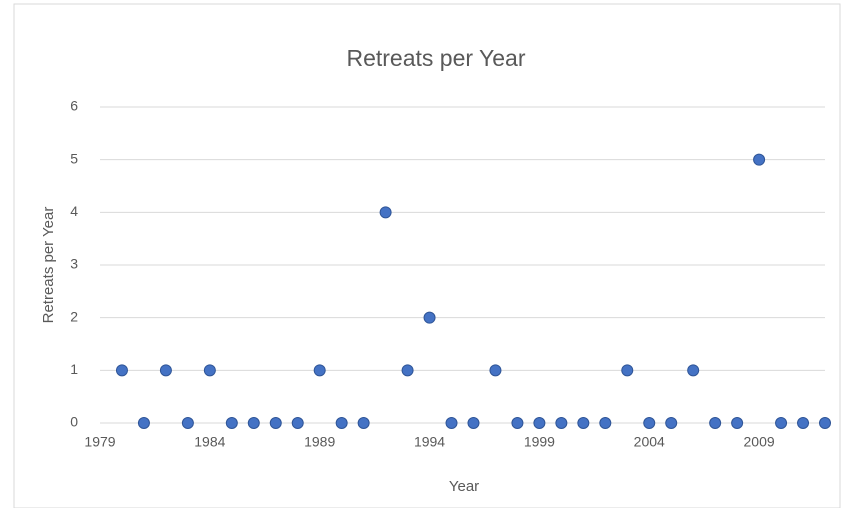  I want to click on y-tick-label: 1, so click(74, 369).